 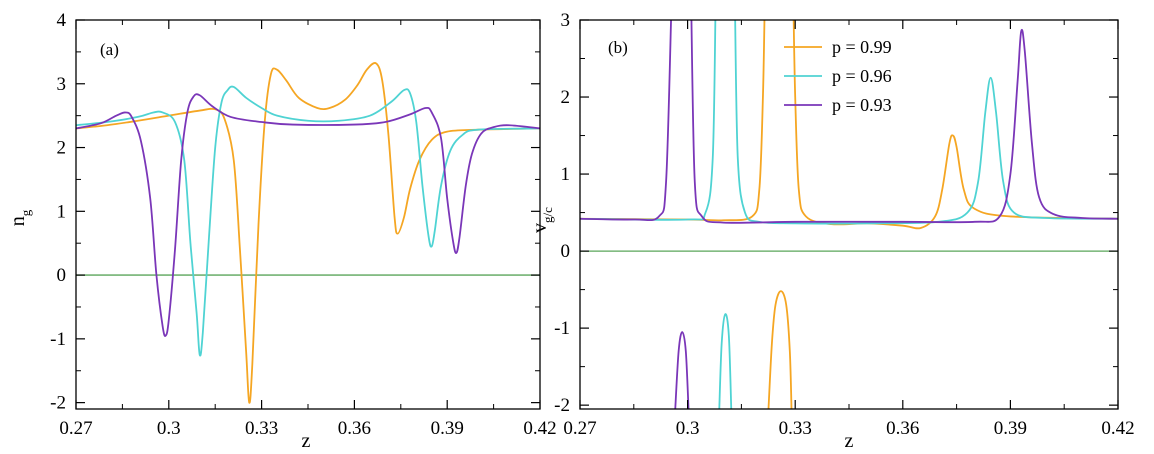 I want to click on panel-a-ytick-label: 2, so click(x=62, y=148).